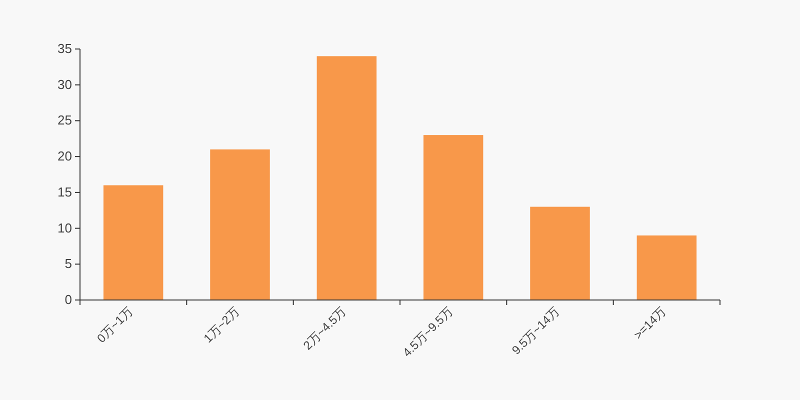 The width and height of the screenshot is (800, 400). What do you see at coordinates (115, 325) in the screenshot?
I see `x-tick-label: 0万~1万` at bounding box center [115, 325].